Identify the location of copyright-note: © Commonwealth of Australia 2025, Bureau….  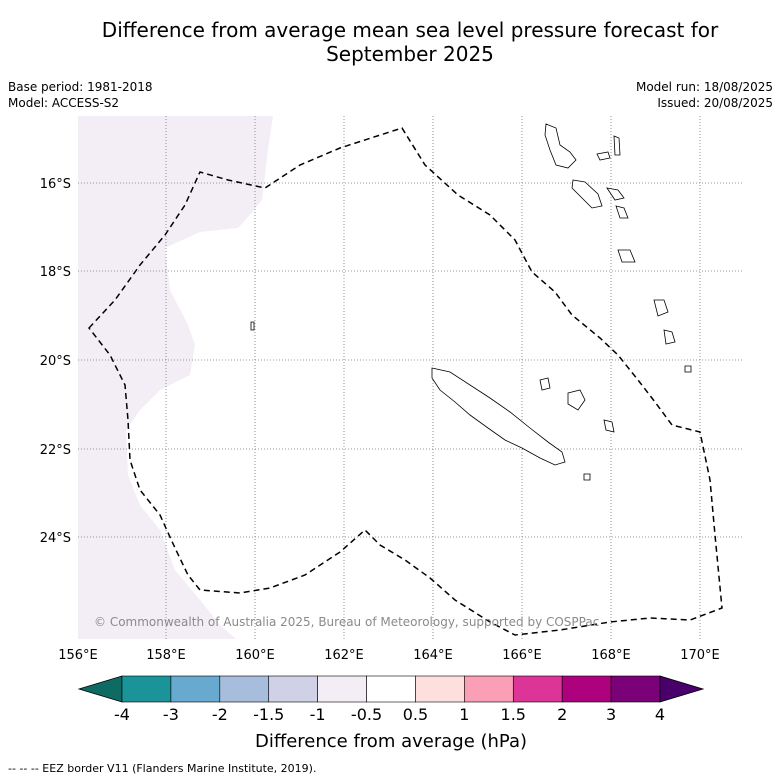
(346, 622).